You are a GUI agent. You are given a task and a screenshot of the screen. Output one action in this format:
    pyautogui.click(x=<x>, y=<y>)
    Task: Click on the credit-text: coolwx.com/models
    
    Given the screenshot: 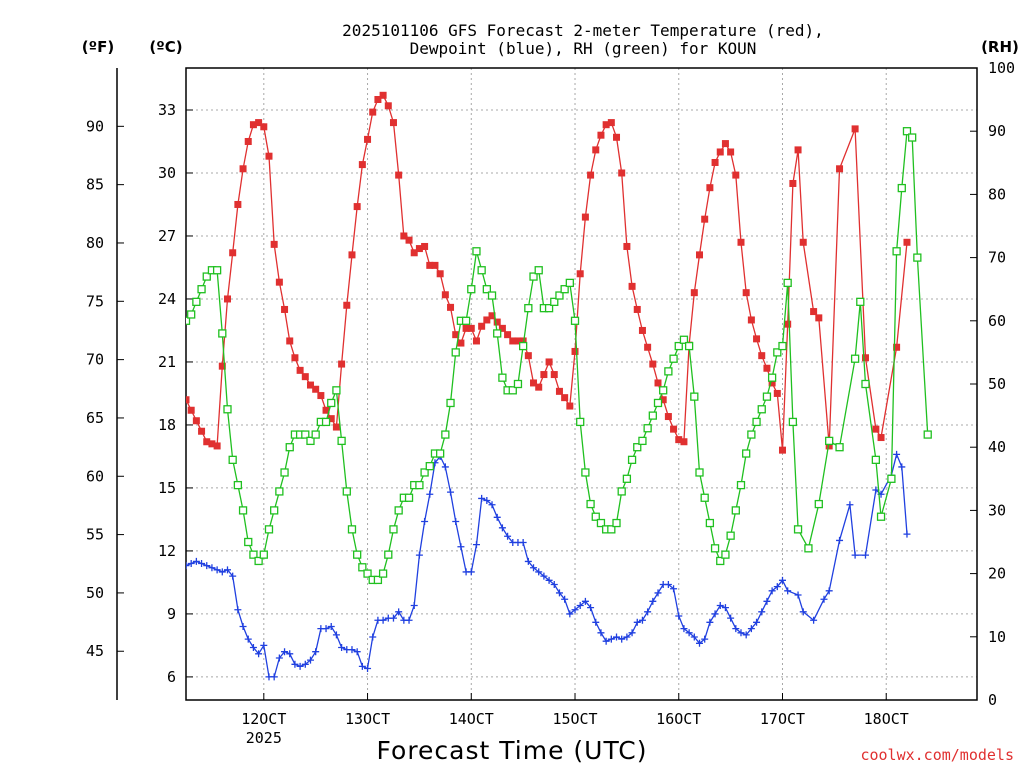 What is the action you would take?
    pyautogui.click(x=937, y=755)
    